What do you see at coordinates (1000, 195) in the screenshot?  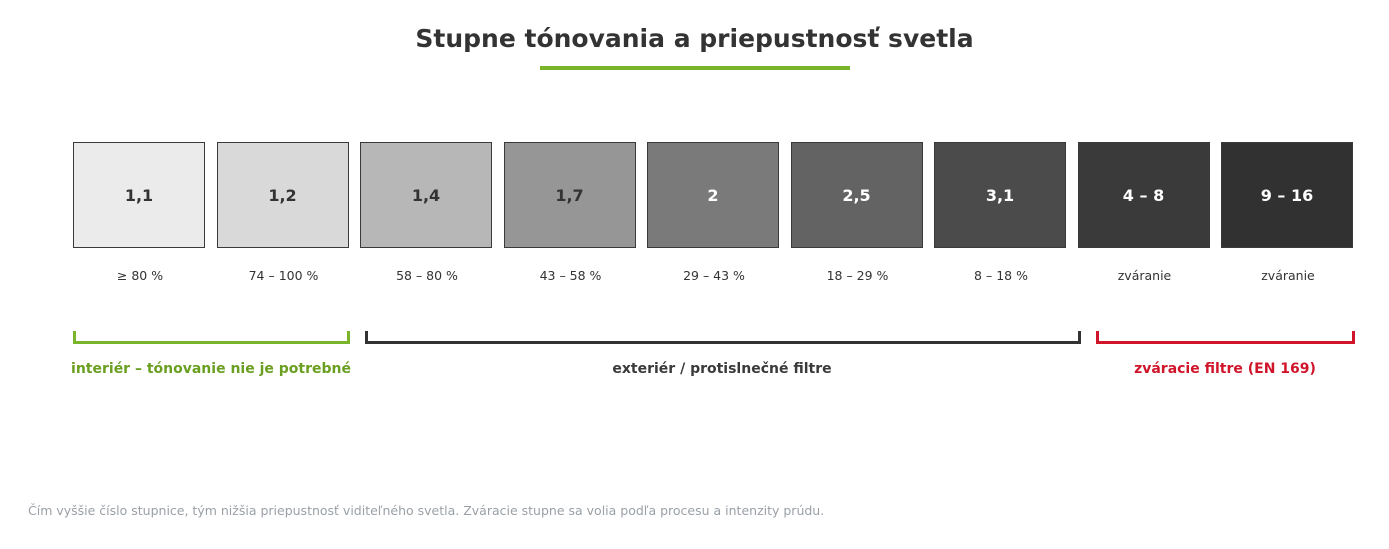 I see `shade-swatch: 3,1` at bounding box center [1000, 195].